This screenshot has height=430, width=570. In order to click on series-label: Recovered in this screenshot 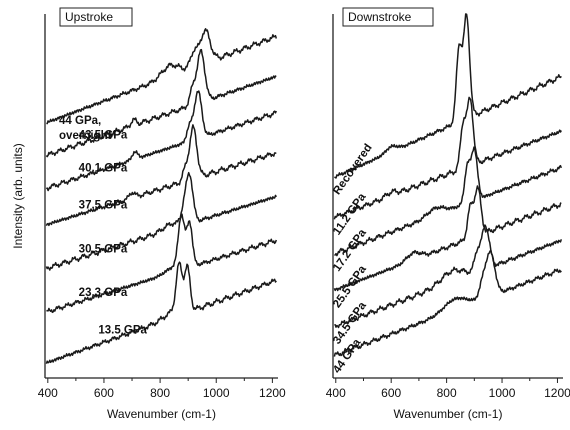, I will do `click(353, 169)`.